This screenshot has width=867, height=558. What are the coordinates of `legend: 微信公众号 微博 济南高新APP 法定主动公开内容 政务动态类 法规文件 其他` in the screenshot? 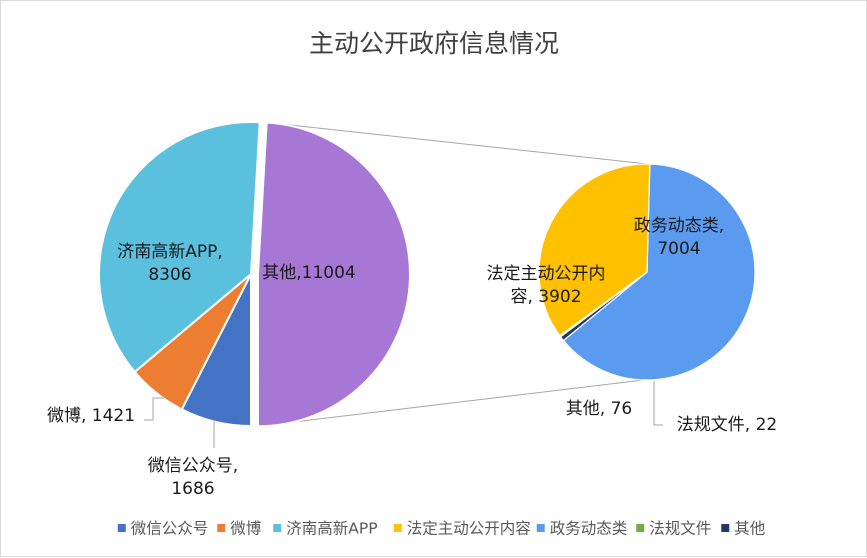 It's located at (441, 529).